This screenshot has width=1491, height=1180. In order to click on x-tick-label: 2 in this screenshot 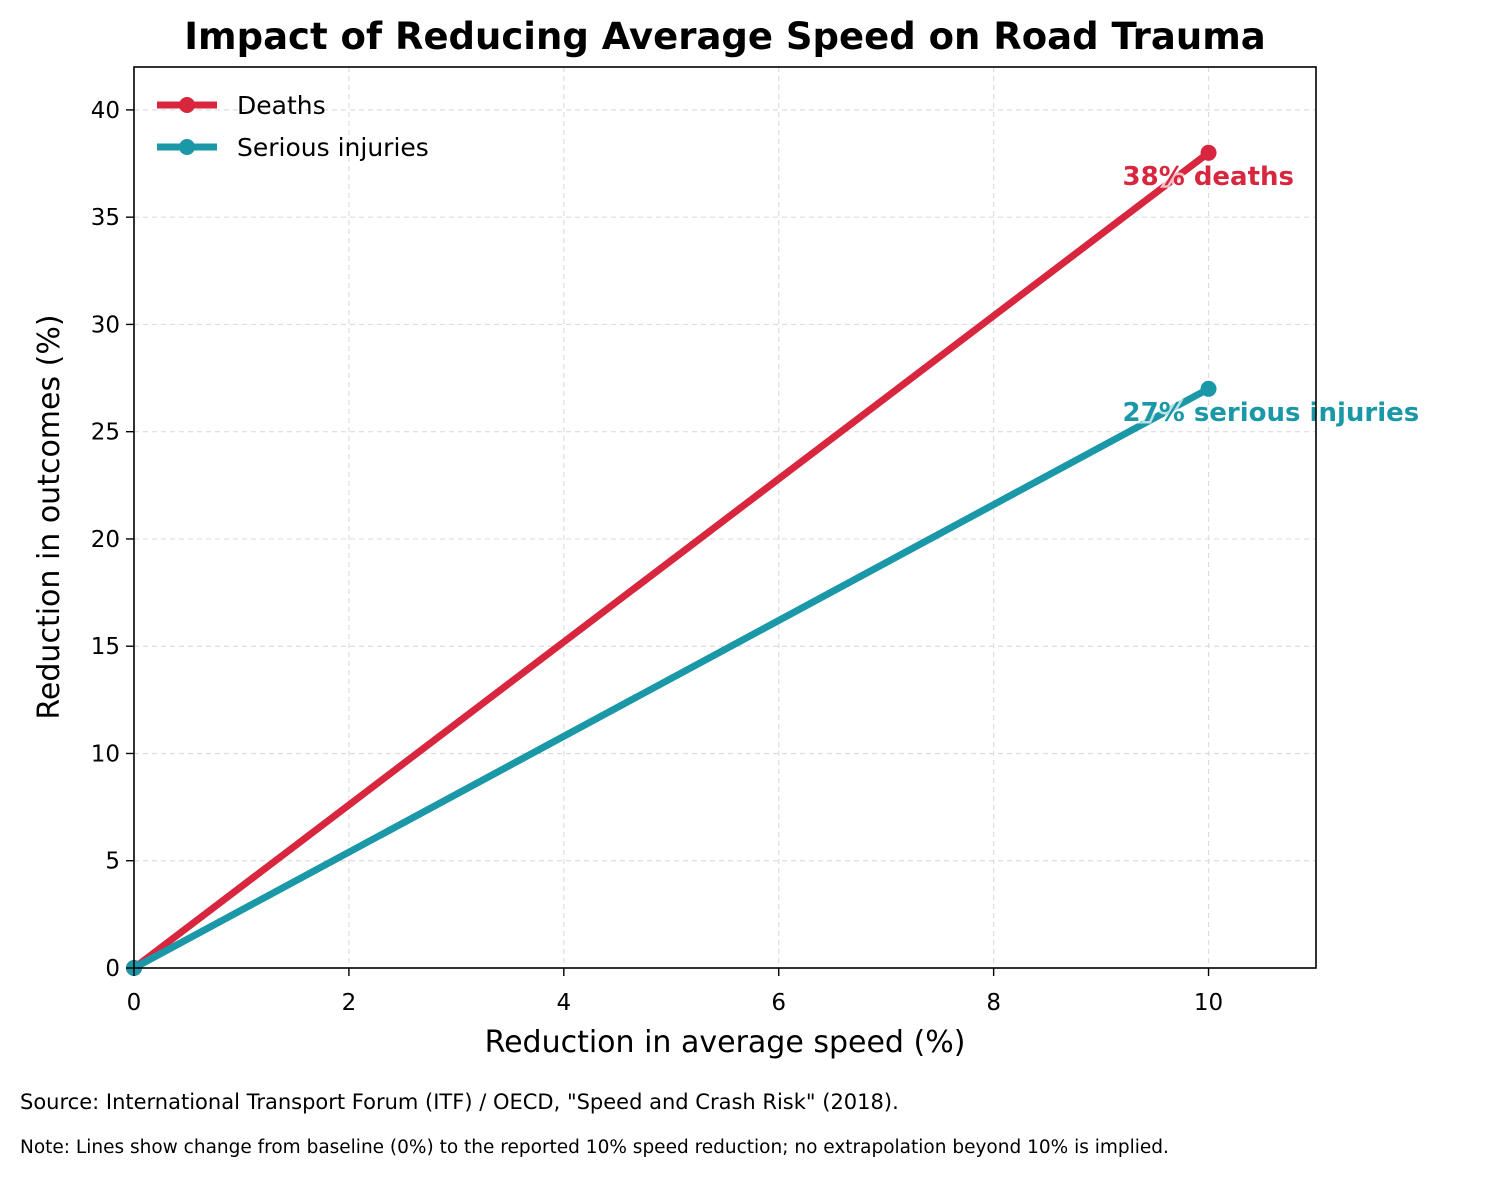, I will do `click(349, 1003)`.